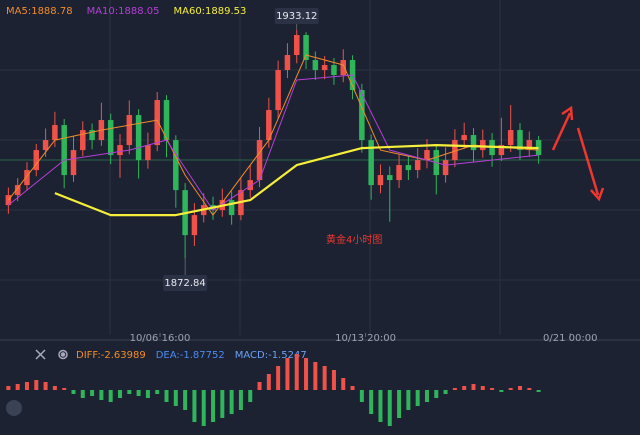  What do you see at coordinates (578, 153) in the screenshot?
I see `arrows` at bounding box center [578, 153].